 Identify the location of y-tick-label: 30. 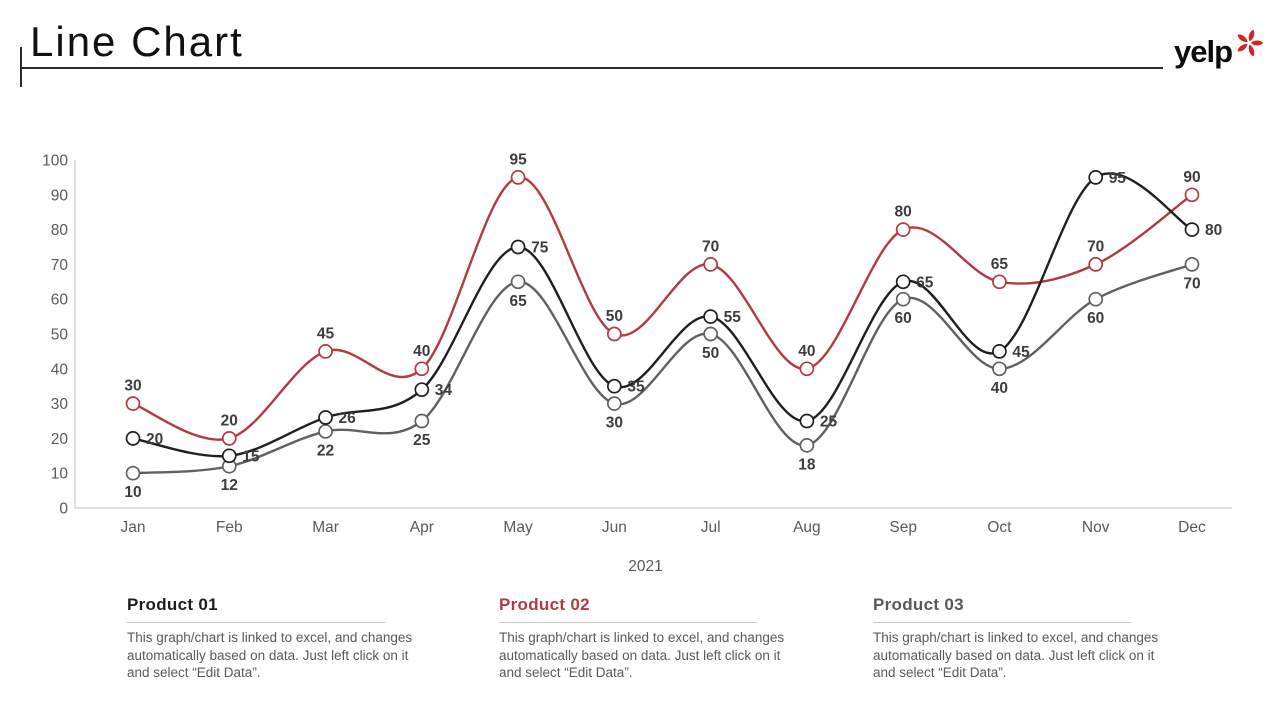
(60, 404).